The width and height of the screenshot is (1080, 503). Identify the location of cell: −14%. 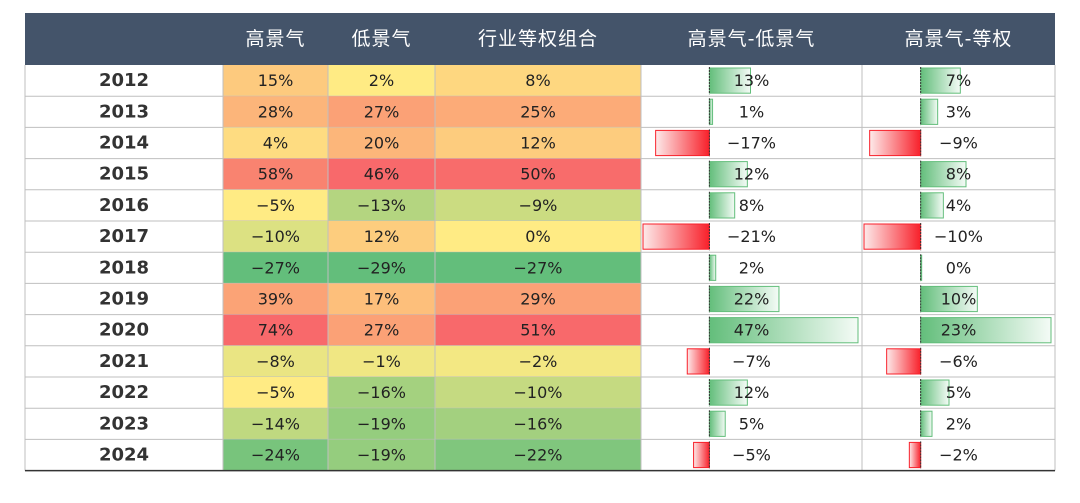
(275, 423).